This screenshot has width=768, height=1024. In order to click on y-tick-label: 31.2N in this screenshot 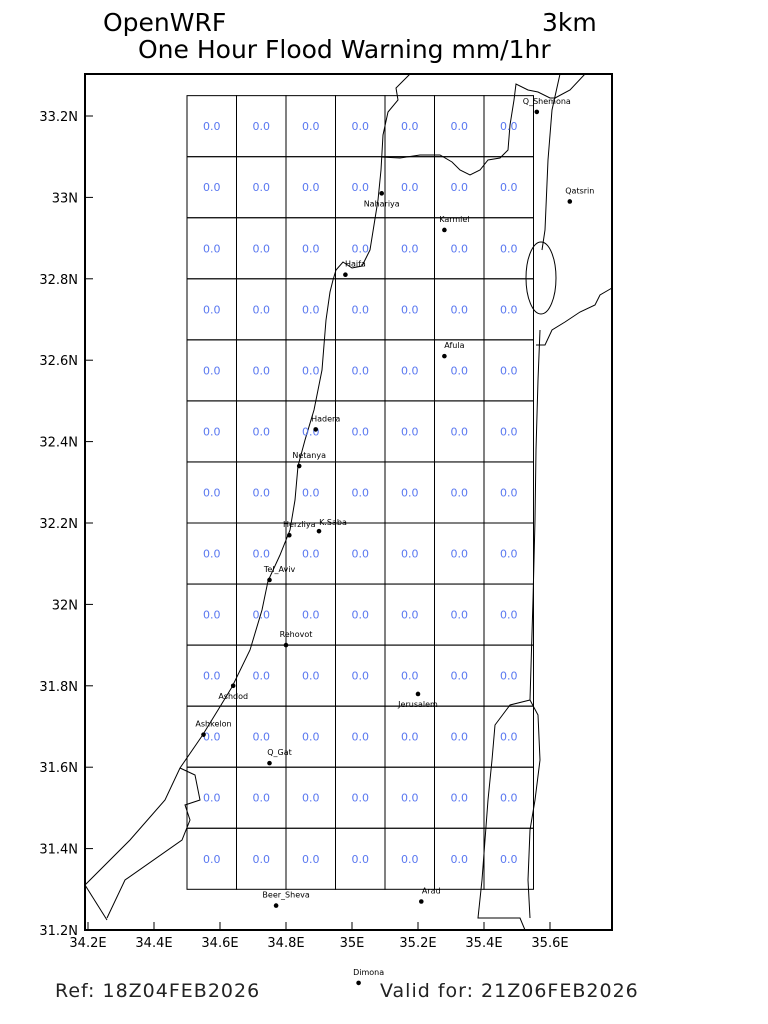, I will do `click(58, 931)`.